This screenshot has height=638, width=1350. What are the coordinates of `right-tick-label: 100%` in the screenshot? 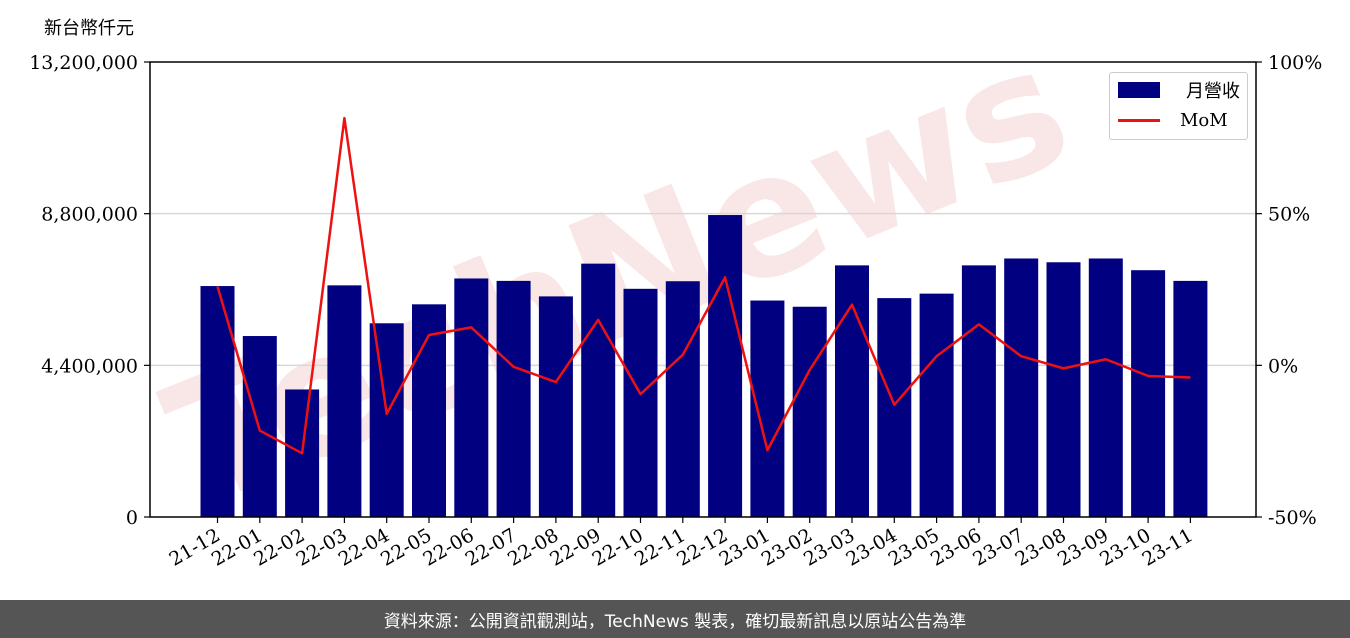 It's located at (1295, 63).